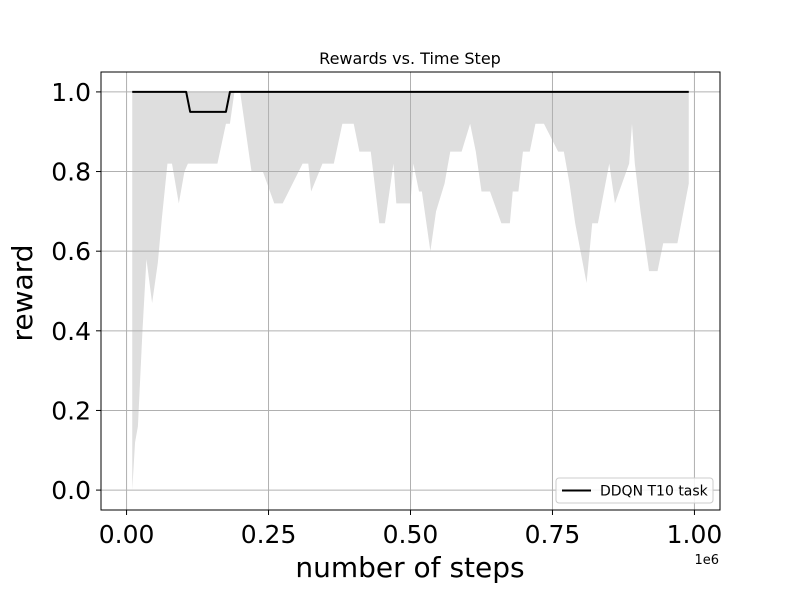 The height and width of the screenshot is (600, 800). I want to click on y-tick-label: 0.0, so click(71, 490).